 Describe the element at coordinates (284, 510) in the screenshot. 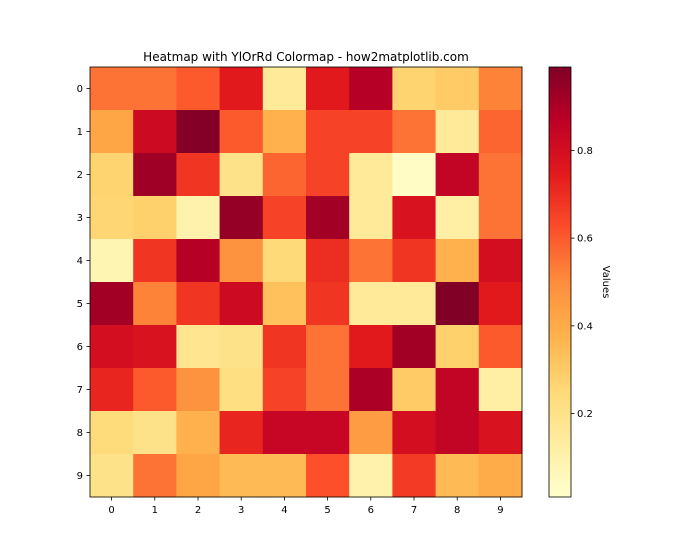

I see `x-tick-label: 4` at that location.